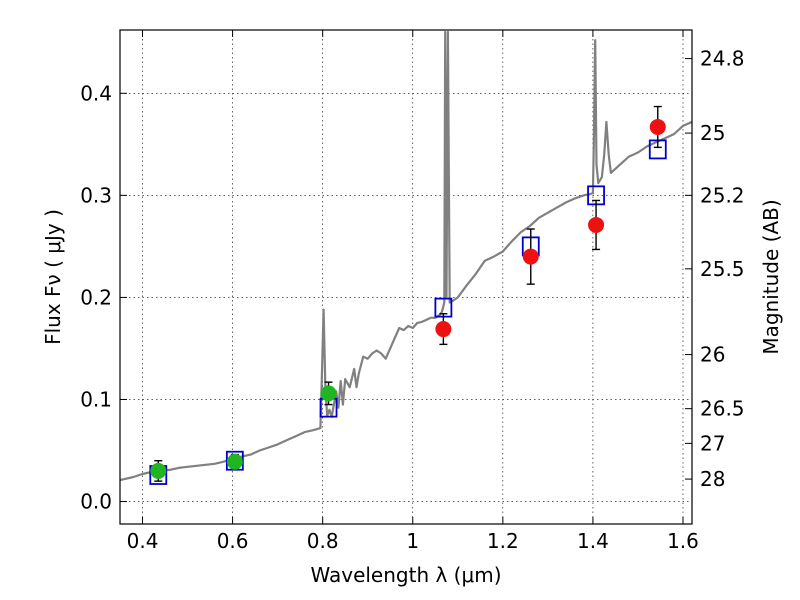  I want to click on x-tick-label: 0.6, so click(233, 541).